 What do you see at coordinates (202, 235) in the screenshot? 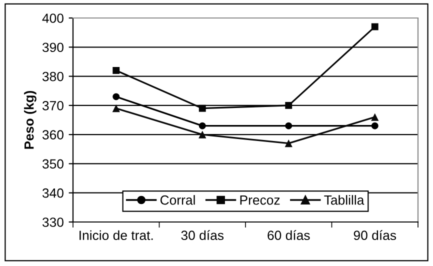
I see `x-tick-label: 30 días` at bounding box center [202, 235].